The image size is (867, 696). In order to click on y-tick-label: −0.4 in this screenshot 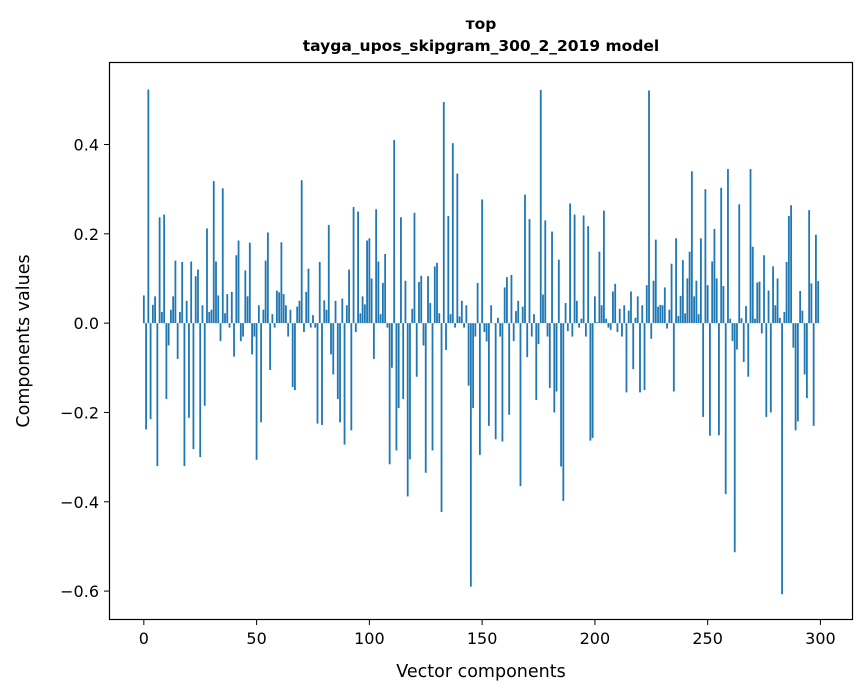, I will do `click(79, 502)`.